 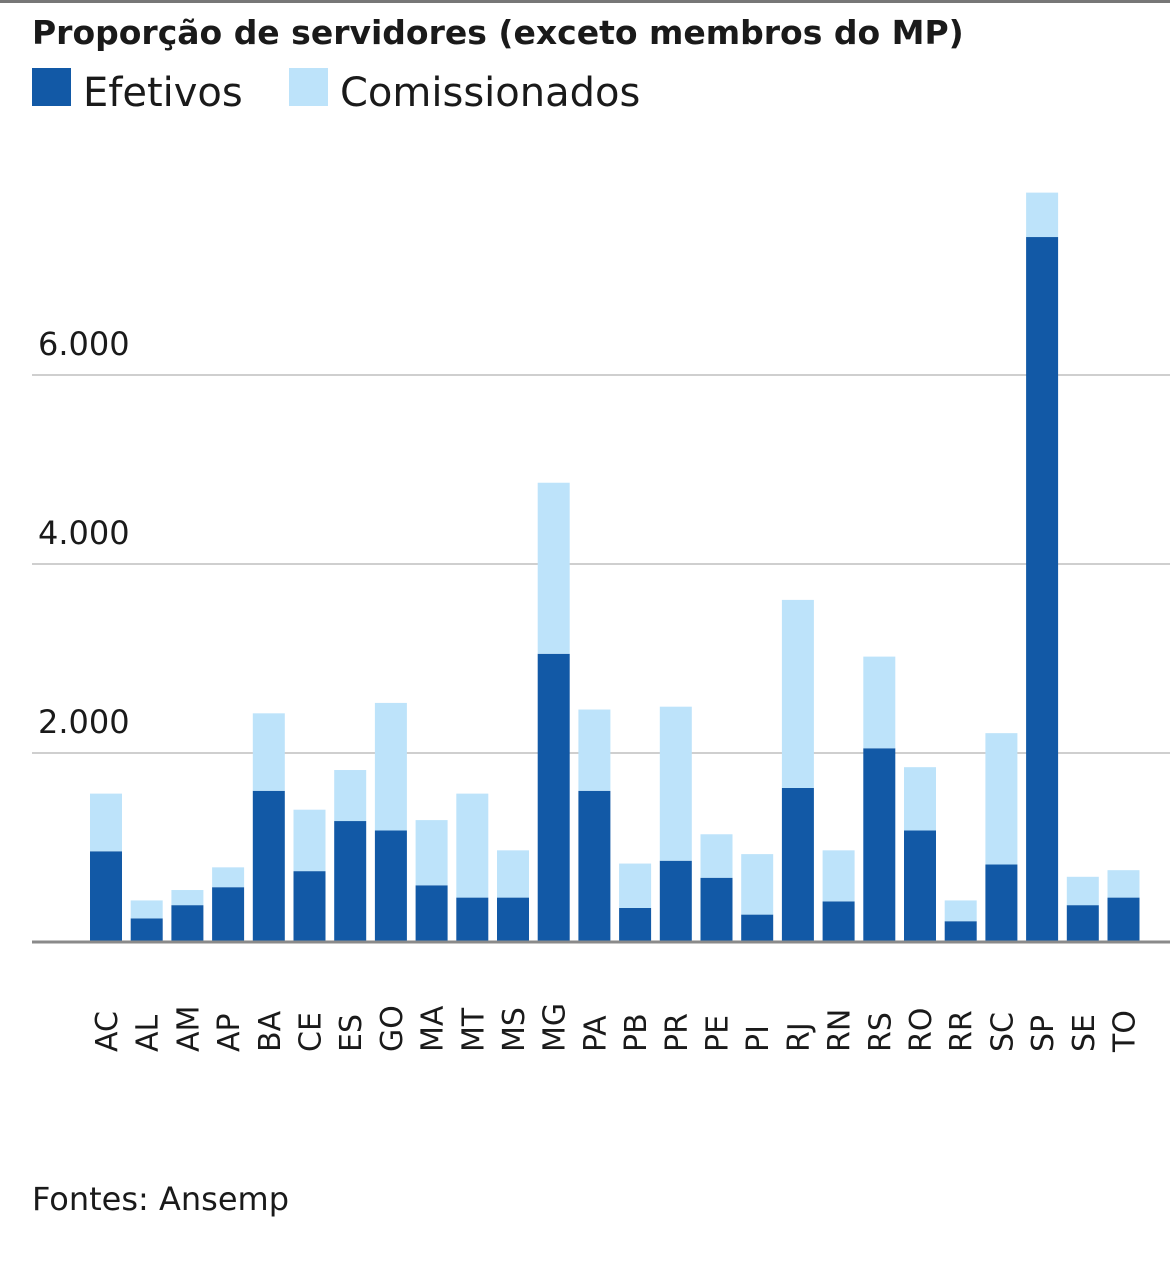 What do you see at coordinates (797, 864) in the screenshot?
I see `bar-efetivos-RJ` at bounding box center [797, 864].